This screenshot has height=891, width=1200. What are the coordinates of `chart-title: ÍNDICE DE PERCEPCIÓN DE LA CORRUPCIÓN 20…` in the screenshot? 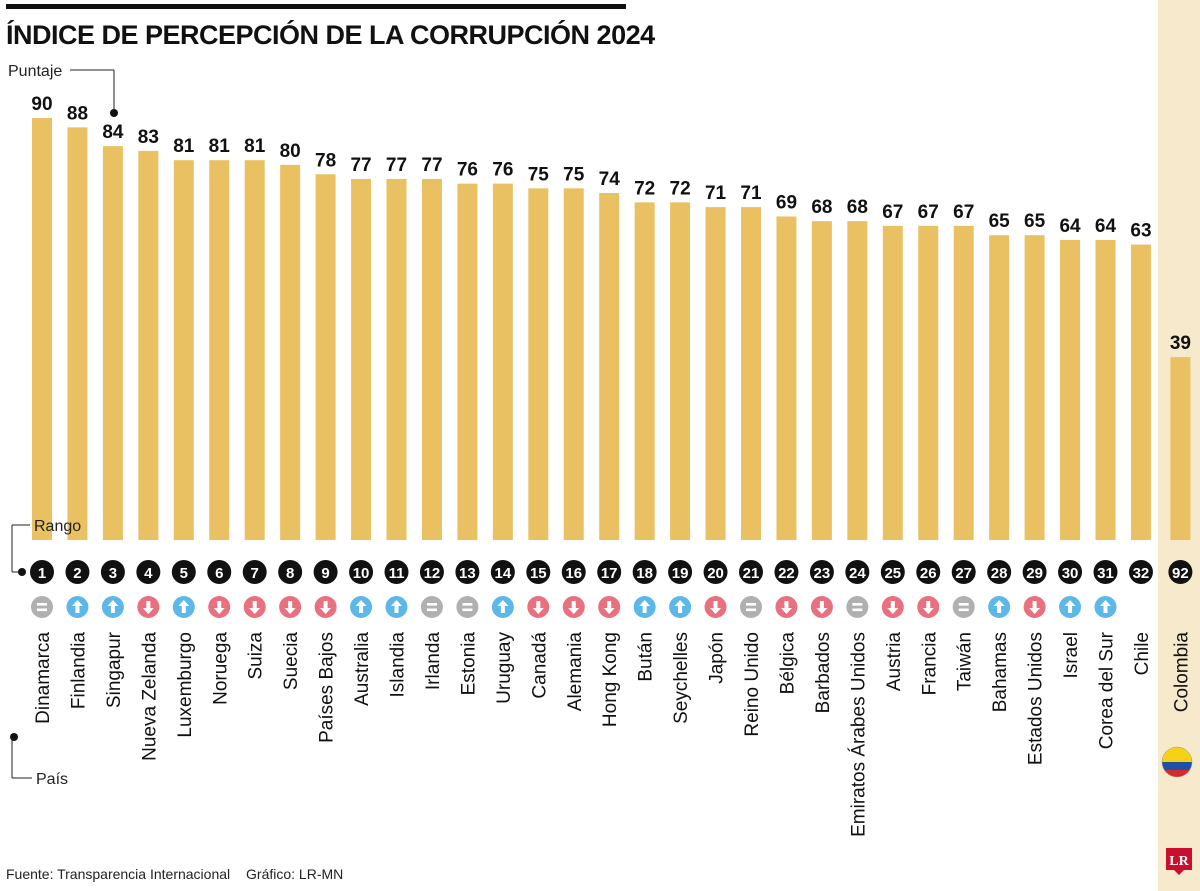 It's located at (330, 35).